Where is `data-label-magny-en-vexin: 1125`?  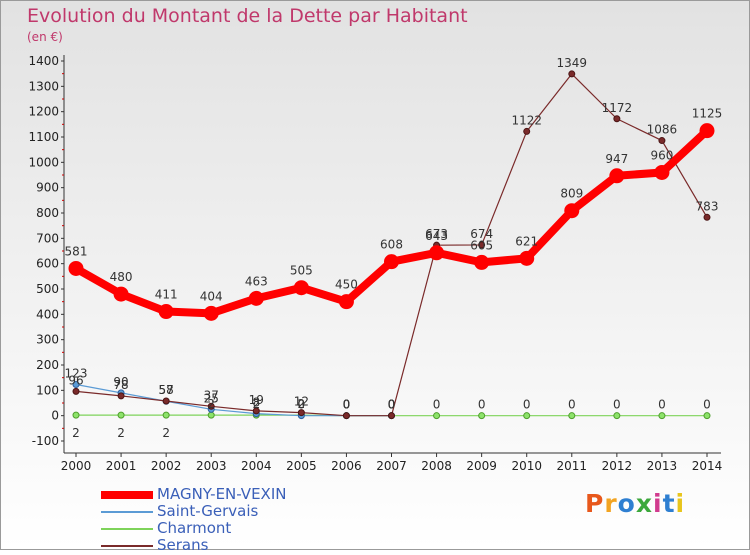 data-label-magny-en-vexin: 1125 is located at coordinates (707, 114).